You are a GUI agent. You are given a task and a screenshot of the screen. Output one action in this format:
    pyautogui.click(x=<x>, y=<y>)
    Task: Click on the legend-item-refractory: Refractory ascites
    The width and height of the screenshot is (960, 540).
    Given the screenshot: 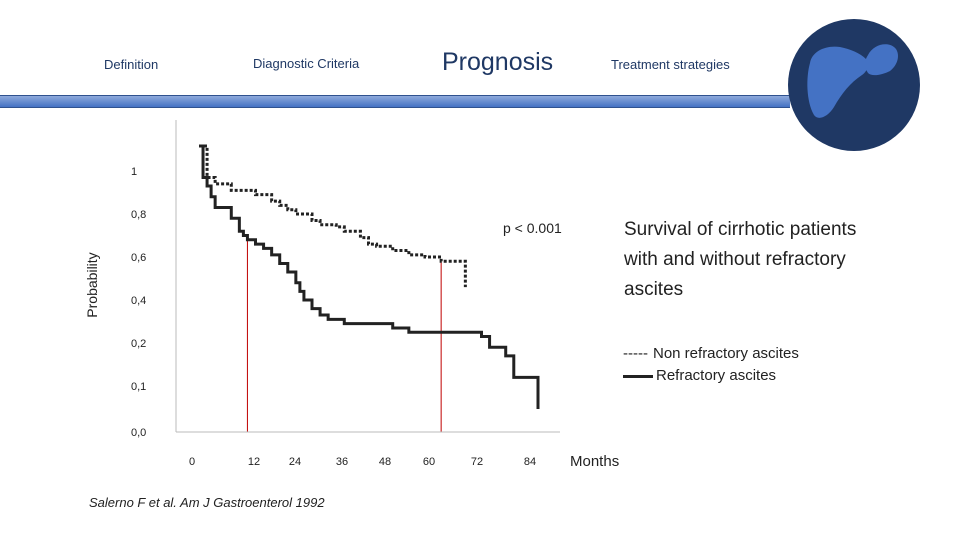 What is the action you would take?
    pyautogui.click(x=711, y=376)
    